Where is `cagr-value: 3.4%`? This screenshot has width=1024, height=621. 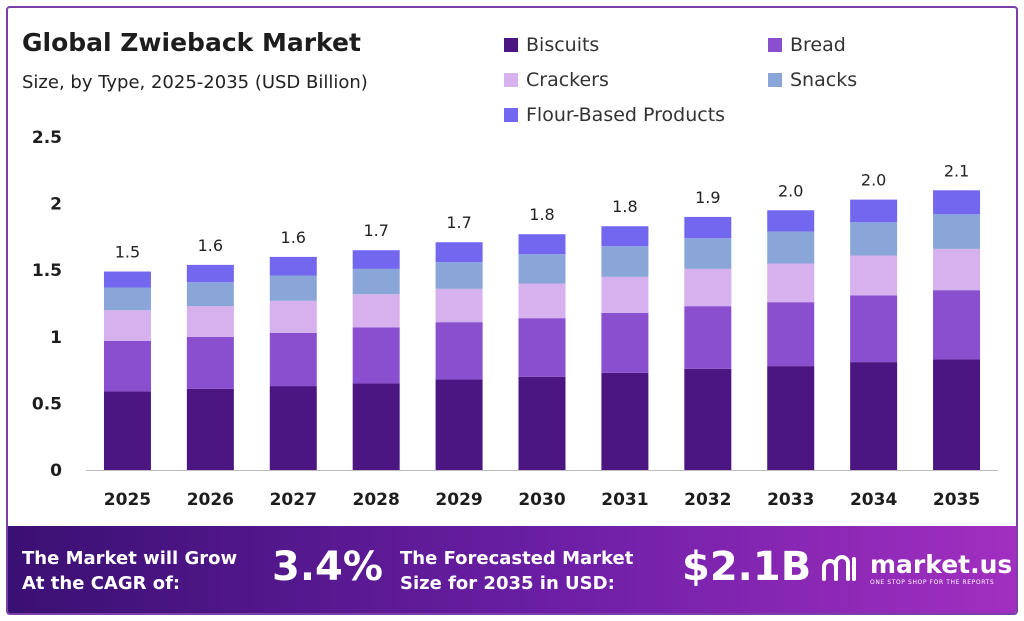 cagr-value: 3.4% is located at coordinates (327, 567).